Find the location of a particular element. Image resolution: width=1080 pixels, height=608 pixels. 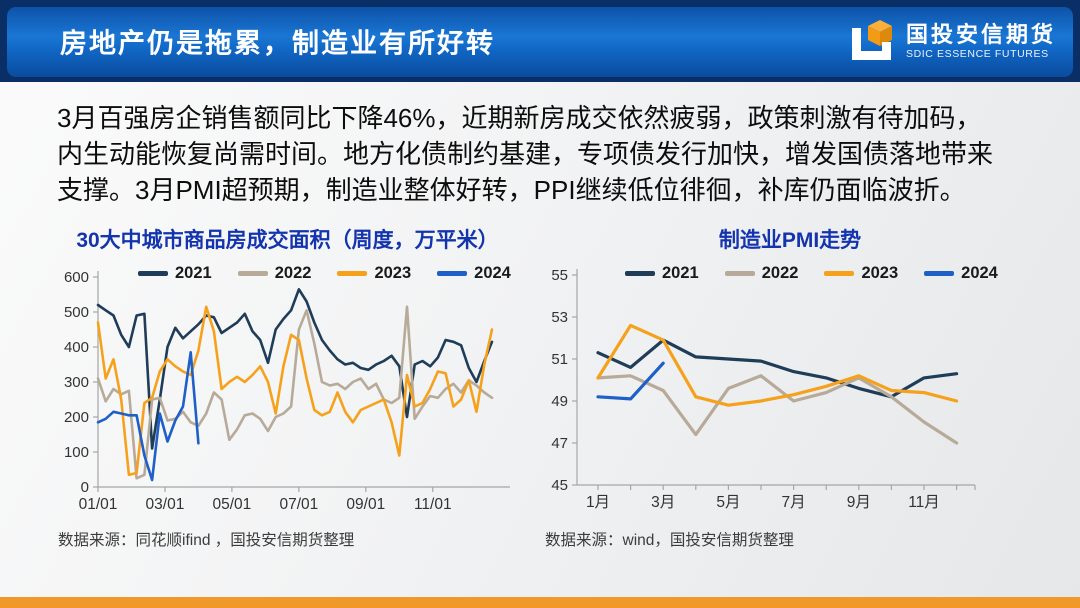

company-logo-icon is located at coordinates (871, 40).